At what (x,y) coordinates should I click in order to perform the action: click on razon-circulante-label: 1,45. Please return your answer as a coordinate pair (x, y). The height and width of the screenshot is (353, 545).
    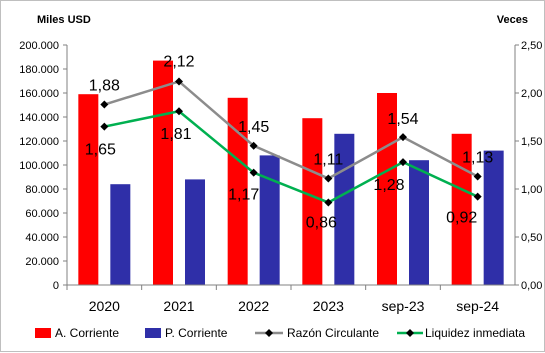
    Looking at the image, I should click on (253, 127).